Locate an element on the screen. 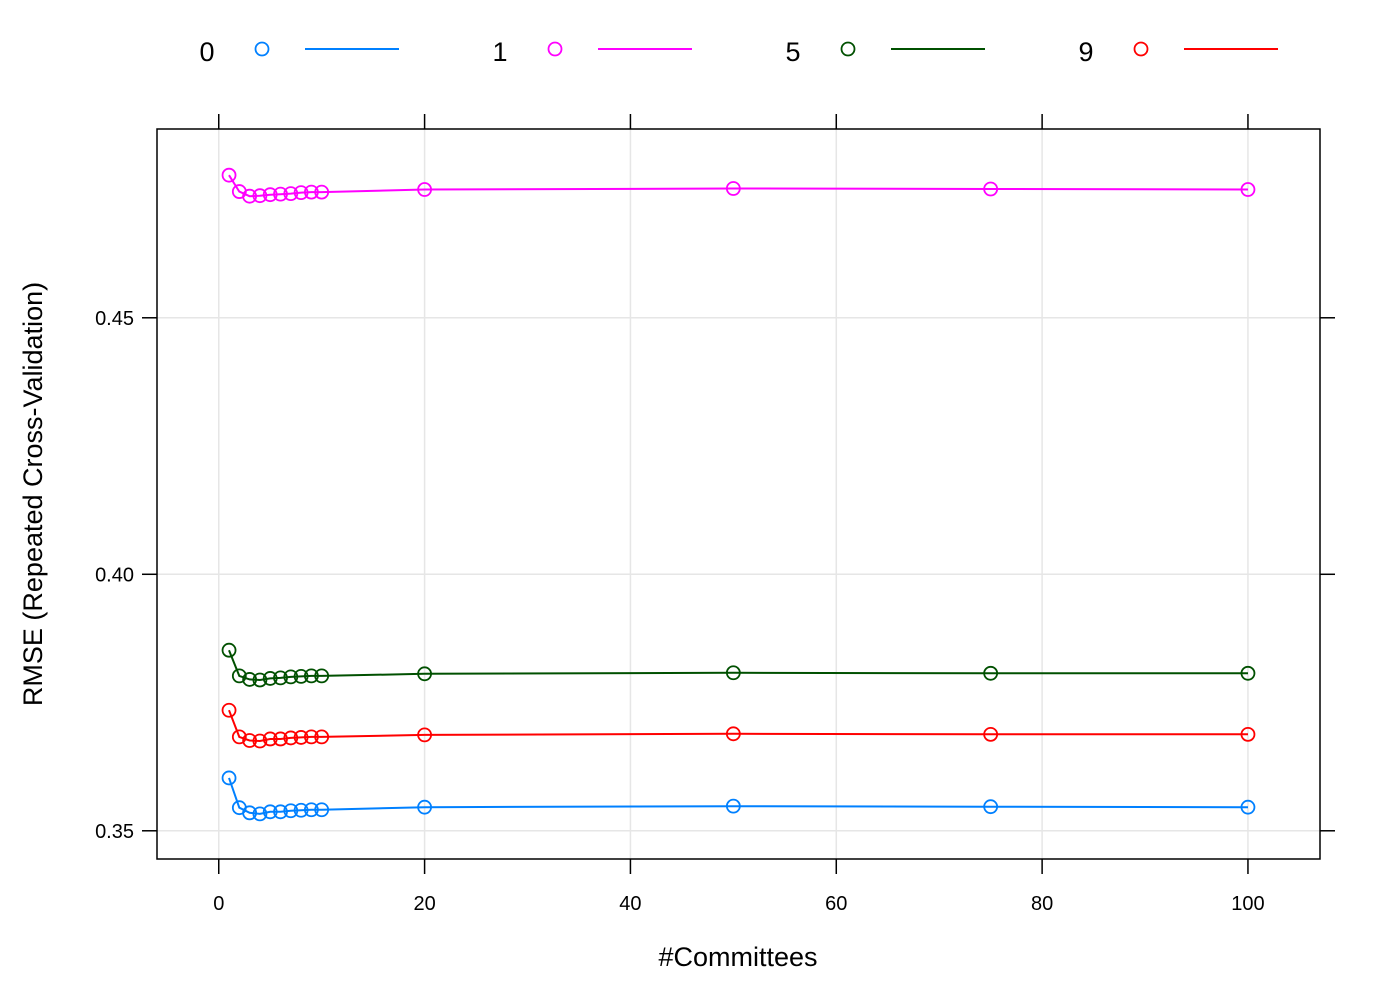 The image size is (1400, 1000). legend-label-1: 1 is located at coordinates (499, 52).